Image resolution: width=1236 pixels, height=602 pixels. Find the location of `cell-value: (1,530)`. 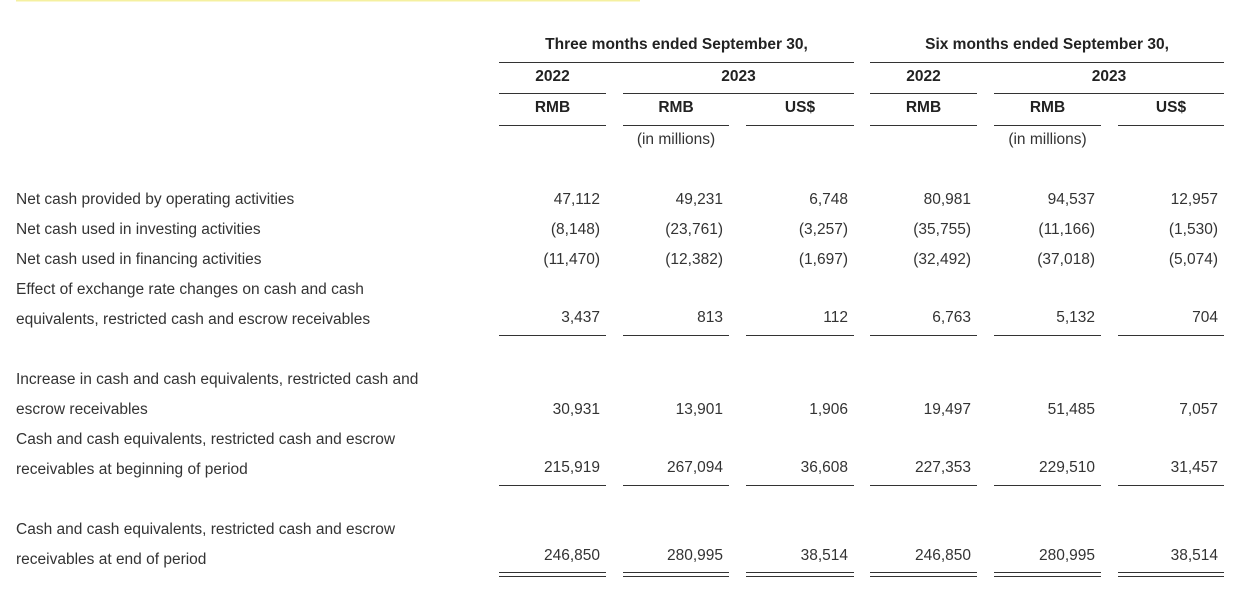

cell-value: (1,530) is located at coordinates (1193, 229).